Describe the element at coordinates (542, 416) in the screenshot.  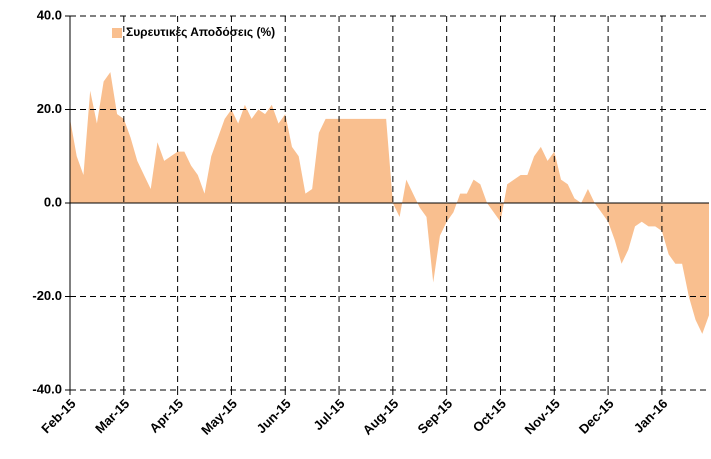
I see `x-tick-label: Nov-15` at that location.